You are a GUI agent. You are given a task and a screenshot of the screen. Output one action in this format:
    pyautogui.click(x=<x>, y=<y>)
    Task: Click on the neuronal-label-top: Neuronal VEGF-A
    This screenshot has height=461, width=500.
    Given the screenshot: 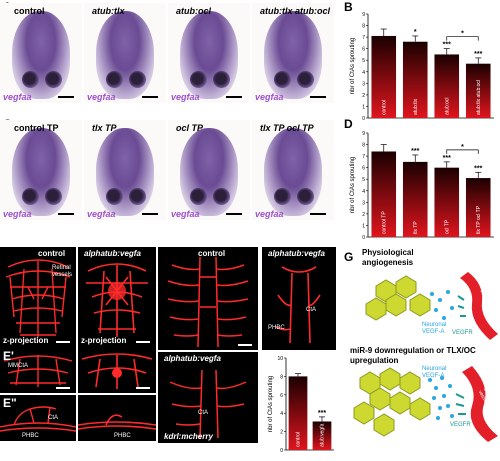 What is the action you would take?
    pyautogui.click(x=434, y=328)
    